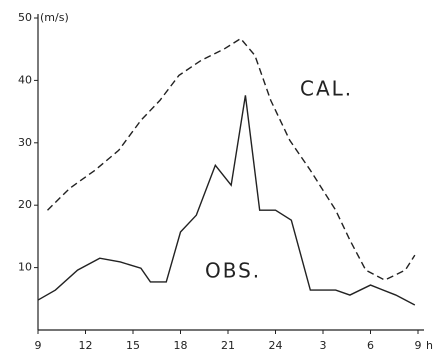  What do you see at coordinates (25, 204) in the screenshot?
I see `y-tick-label: 20` at bounding box center [25, 204].